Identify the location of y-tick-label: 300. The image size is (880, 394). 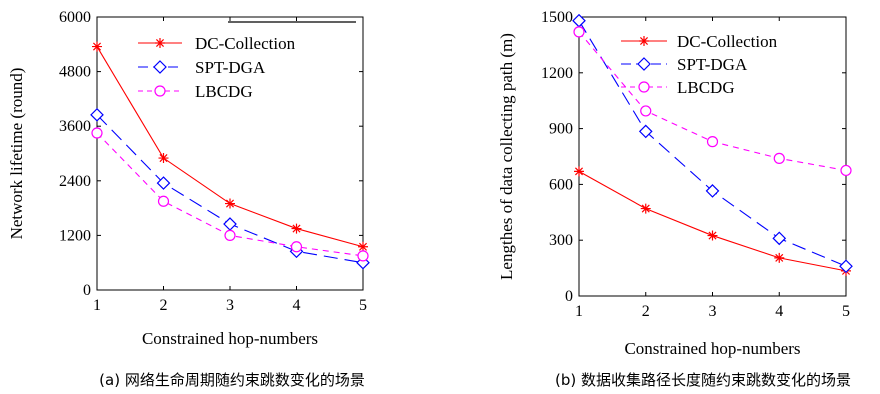
(561, 240).